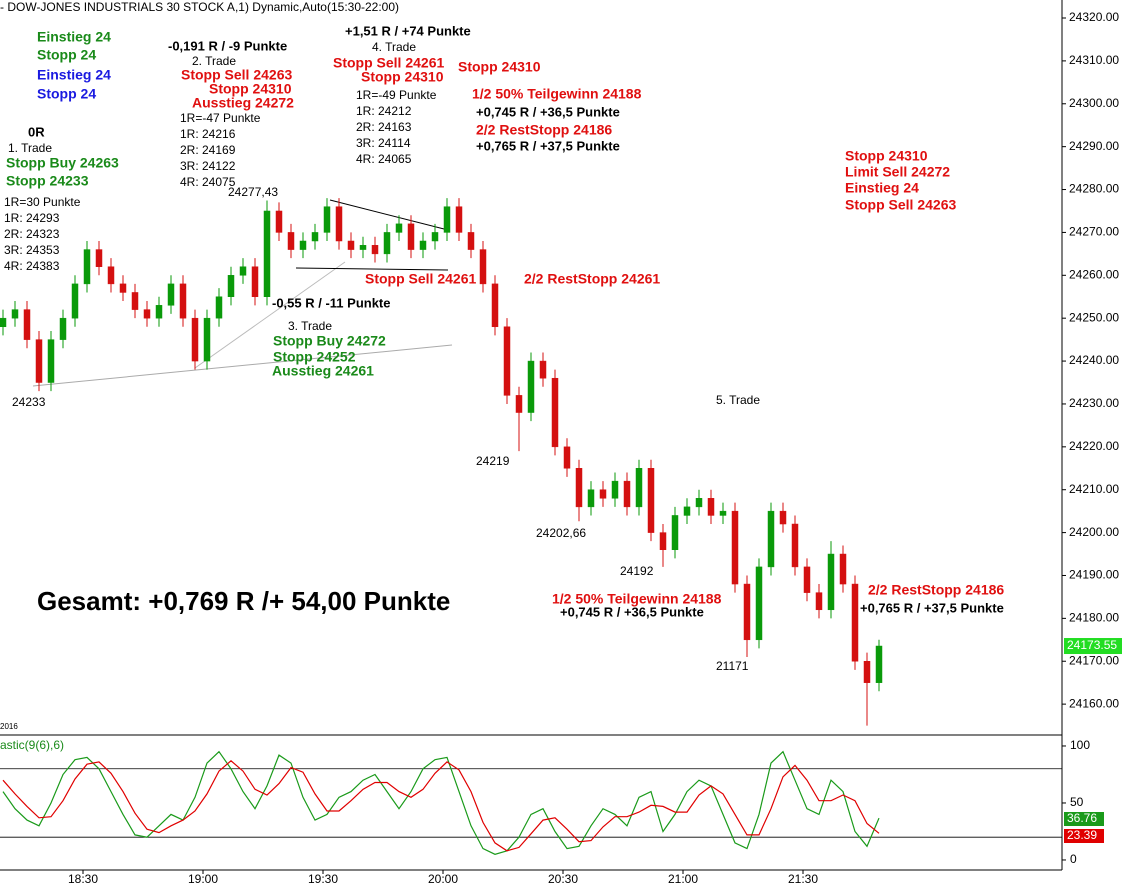 This screenshot has width=1124, height=893. What do you see at coordinates (1094, 60) in the screenshot?
I see `y-tick-label: 24310.00` at bounding box center [1094, 60].